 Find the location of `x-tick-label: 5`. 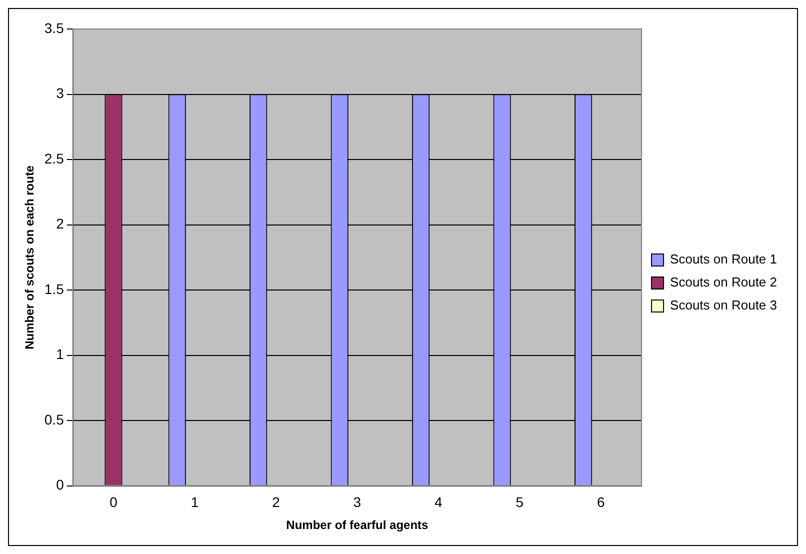

x-tick-label: 5 is located at coordinates (520, 502).